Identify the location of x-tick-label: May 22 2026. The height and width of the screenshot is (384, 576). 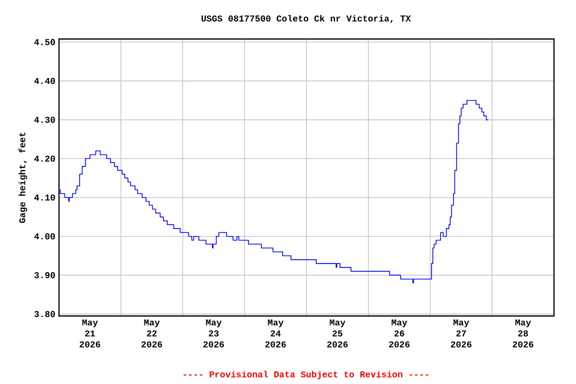
(152, 334).